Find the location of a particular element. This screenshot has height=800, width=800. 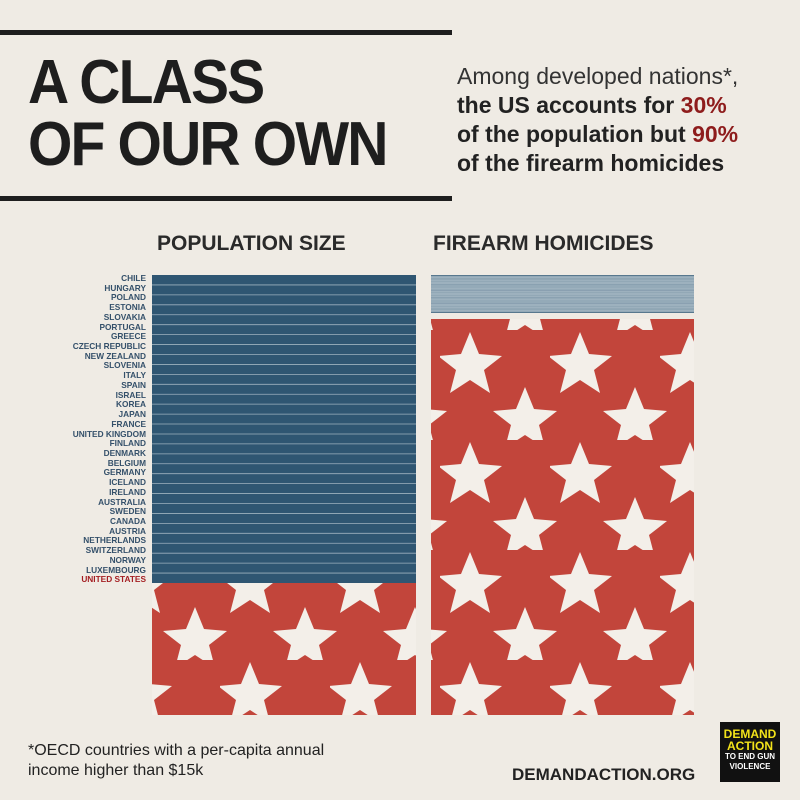

population-percent: 30% is located at coordinates (703, 105).